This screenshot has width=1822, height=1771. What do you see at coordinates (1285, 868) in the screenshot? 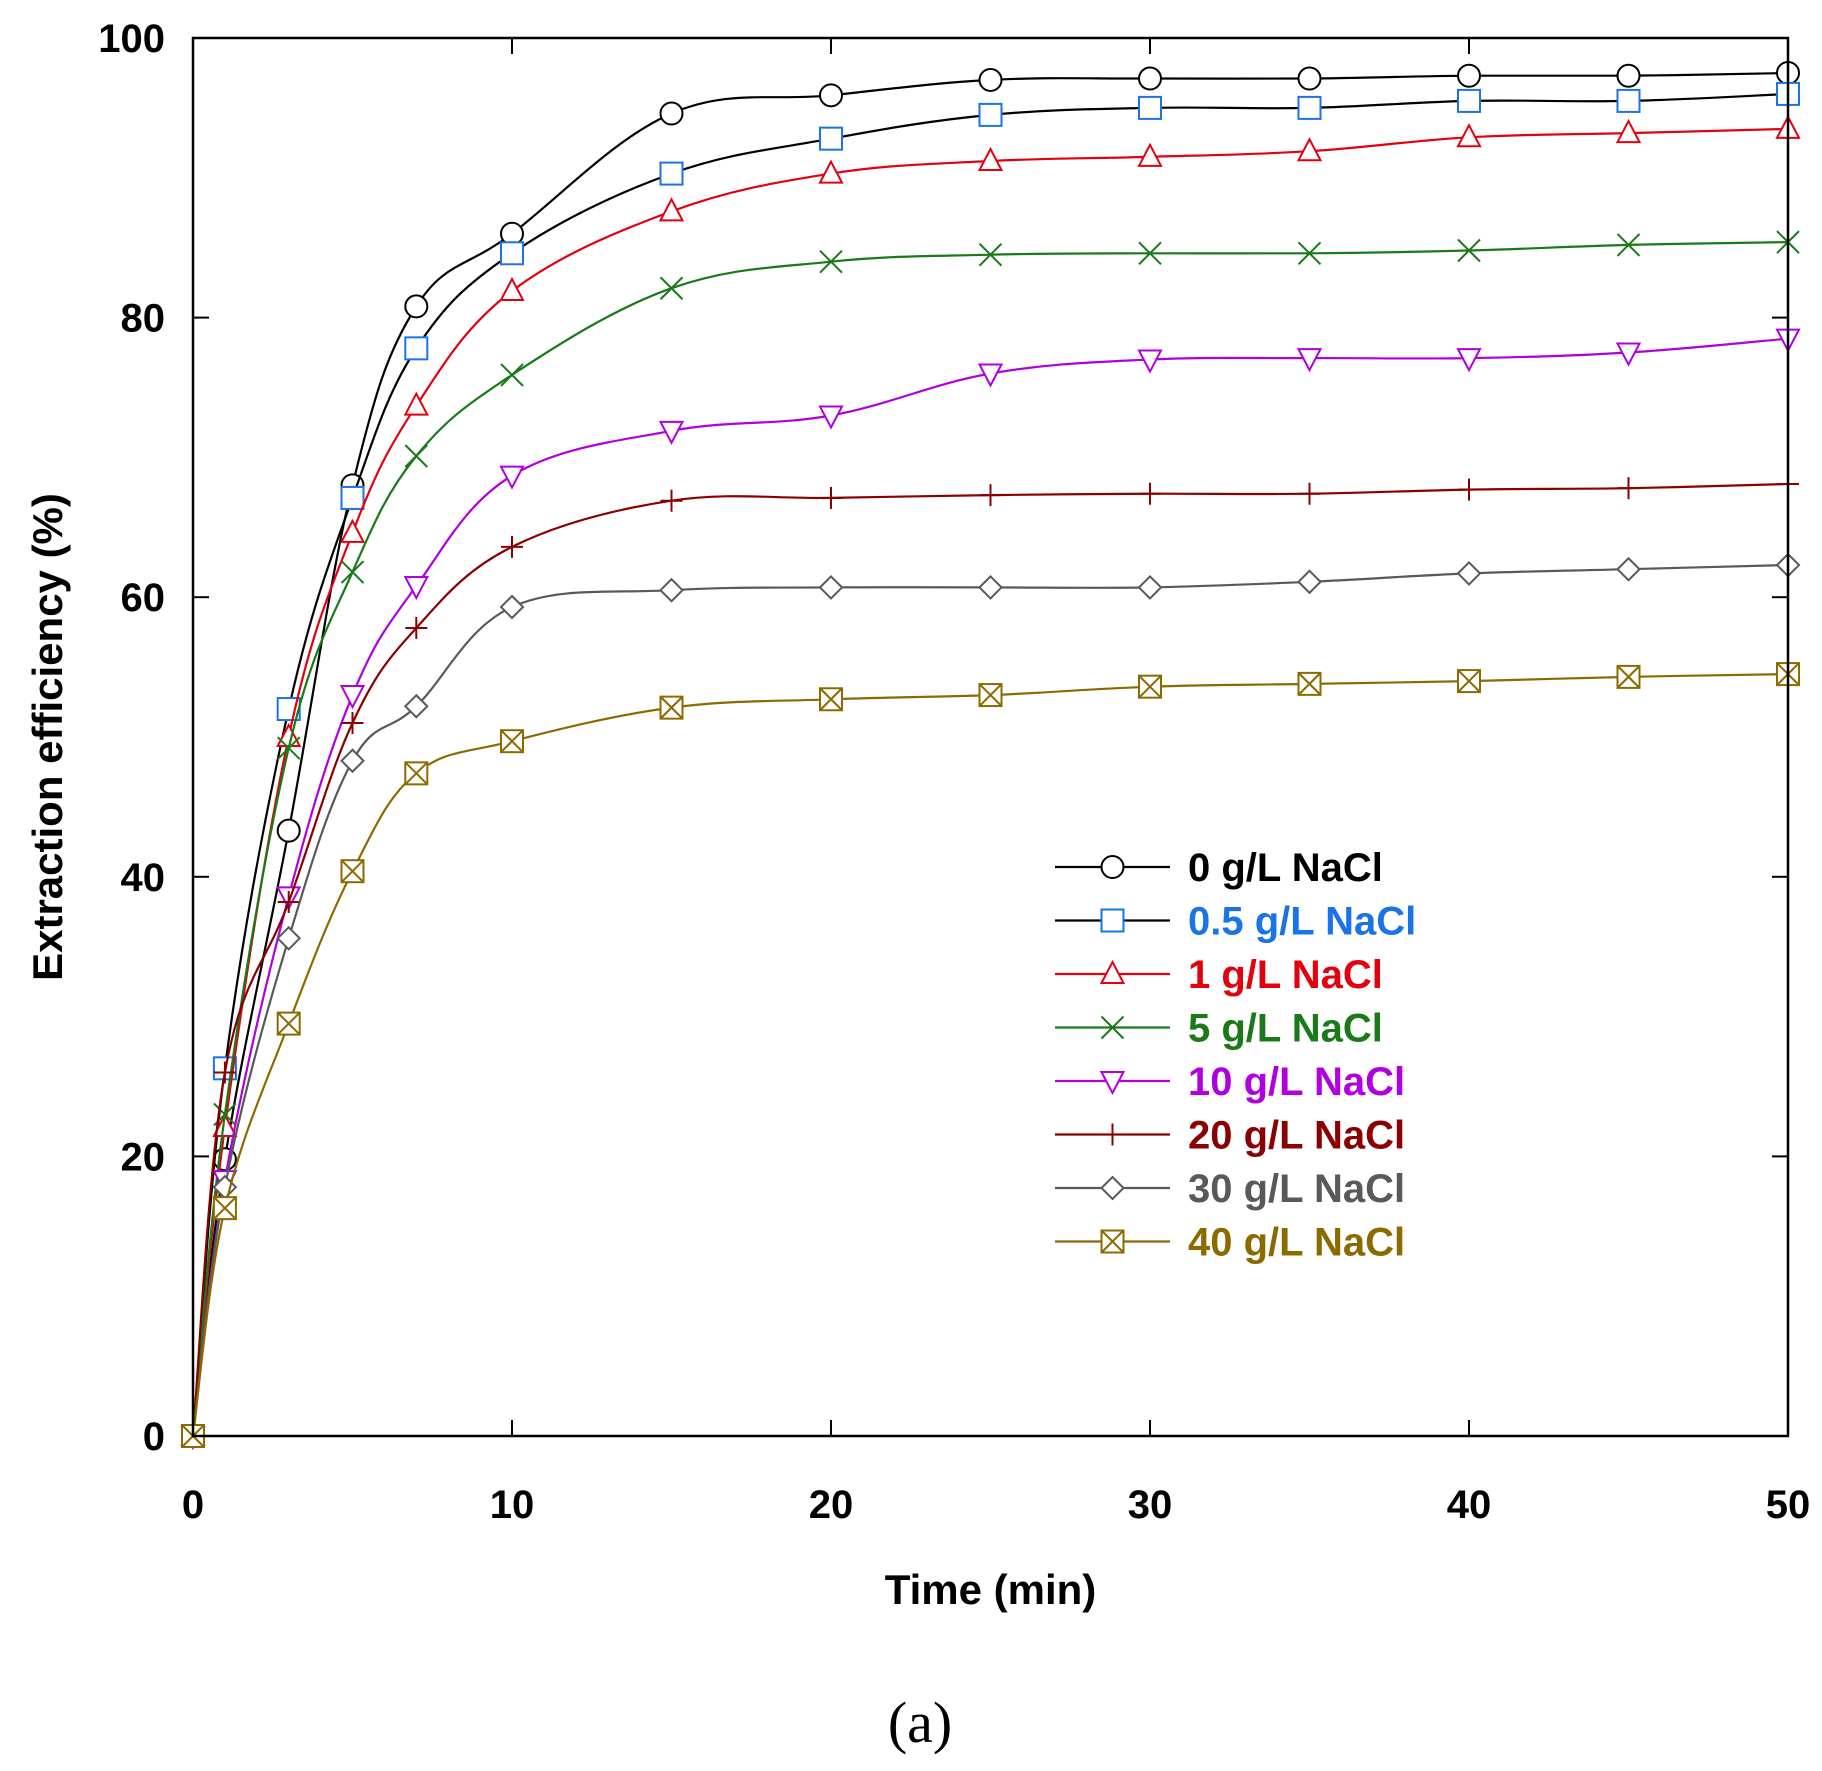
I see `legend-label: 0 g/L NaCl` at bounding box center [1285, 868].